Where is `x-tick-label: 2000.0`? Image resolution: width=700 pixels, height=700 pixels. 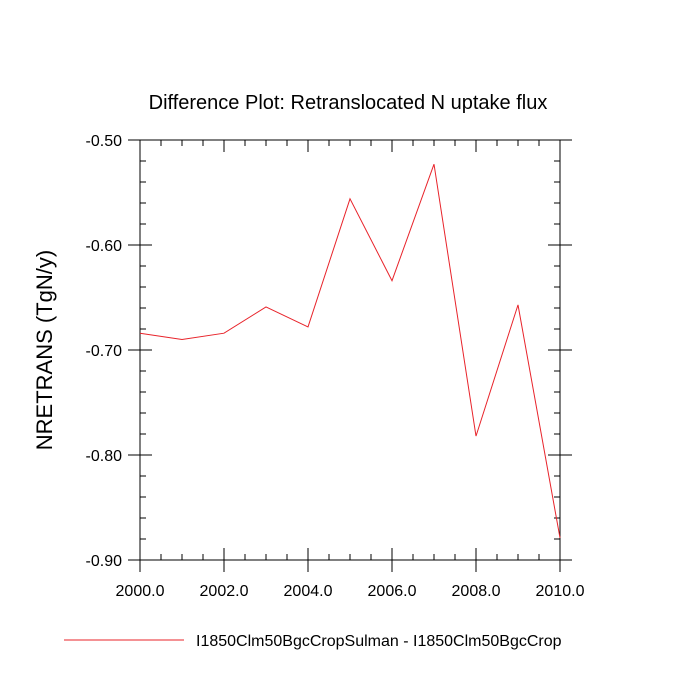
x-tick-label: 2000.0 is located at coordinates (140, 591).